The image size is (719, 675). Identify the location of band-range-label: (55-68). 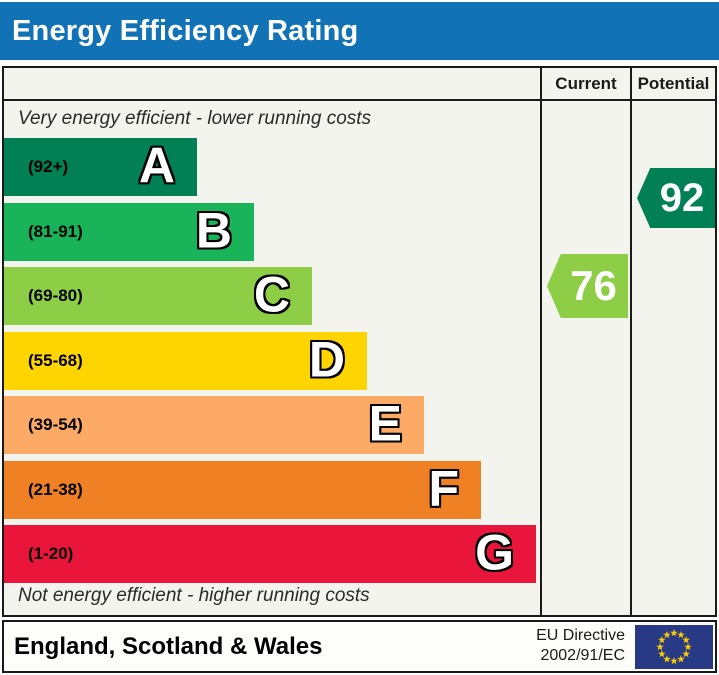
(55, 360).